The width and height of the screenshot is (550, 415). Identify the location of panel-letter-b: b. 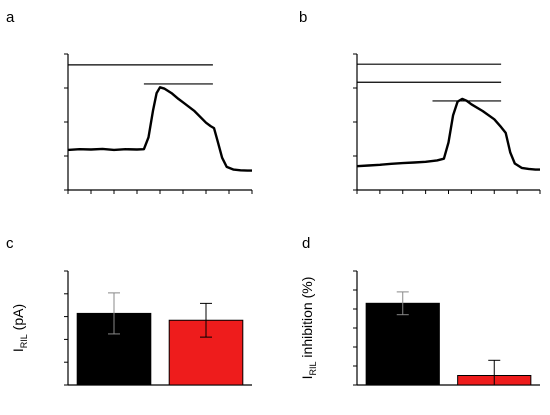
(303, 17).